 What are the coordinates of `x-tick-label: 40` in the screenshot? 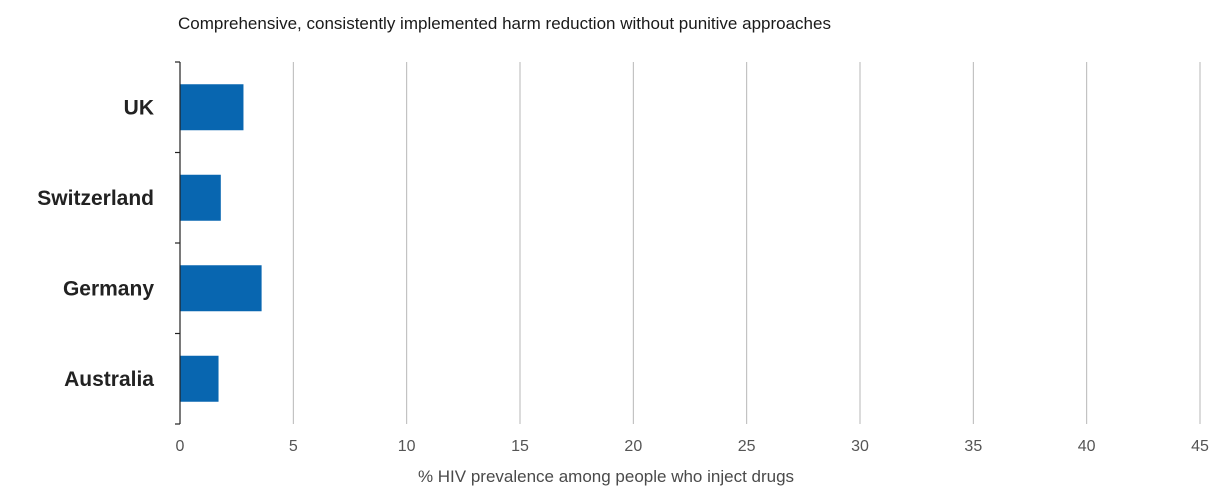 It's located at (1087, 446).